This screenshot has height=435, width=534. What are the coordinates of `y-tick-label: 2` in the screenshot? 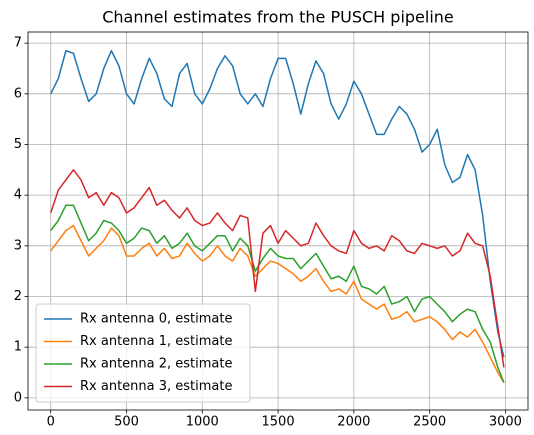 It's located at (18, 296).